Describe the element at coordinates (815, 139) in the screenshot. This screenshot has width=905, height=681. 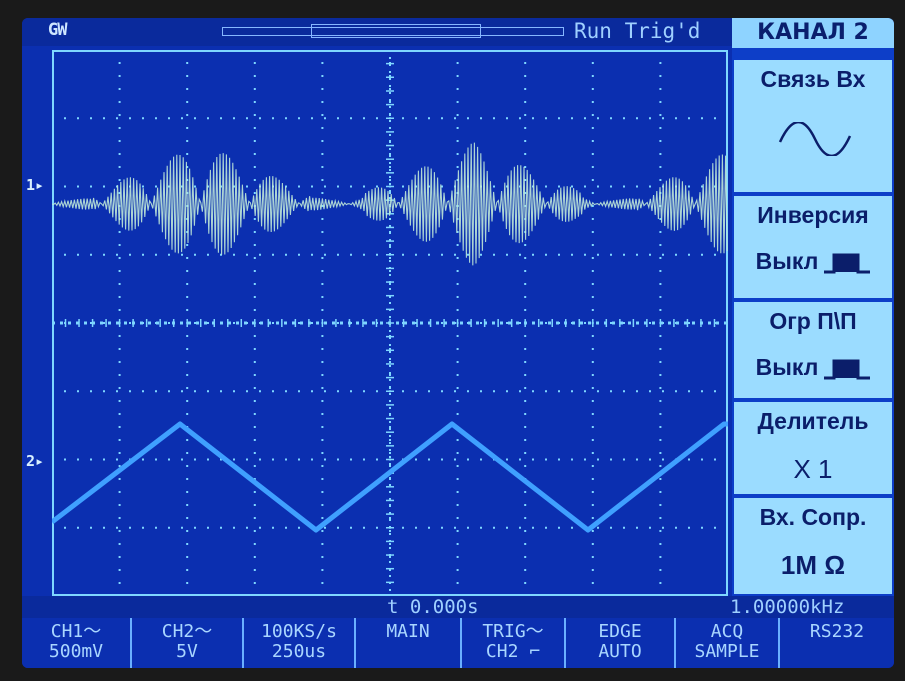
I see `ac-sine-icon` at that location.